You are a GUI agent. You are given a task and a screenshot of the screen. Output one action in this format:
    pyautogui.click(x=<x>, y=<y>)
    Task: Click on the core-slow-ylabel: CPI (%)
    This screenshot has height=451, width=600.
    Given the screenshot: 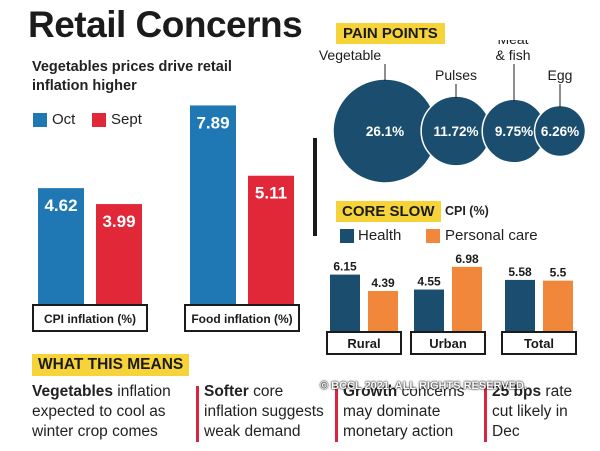 What is the action you would take?
    pyautogui.click(x=467, y=211)
    